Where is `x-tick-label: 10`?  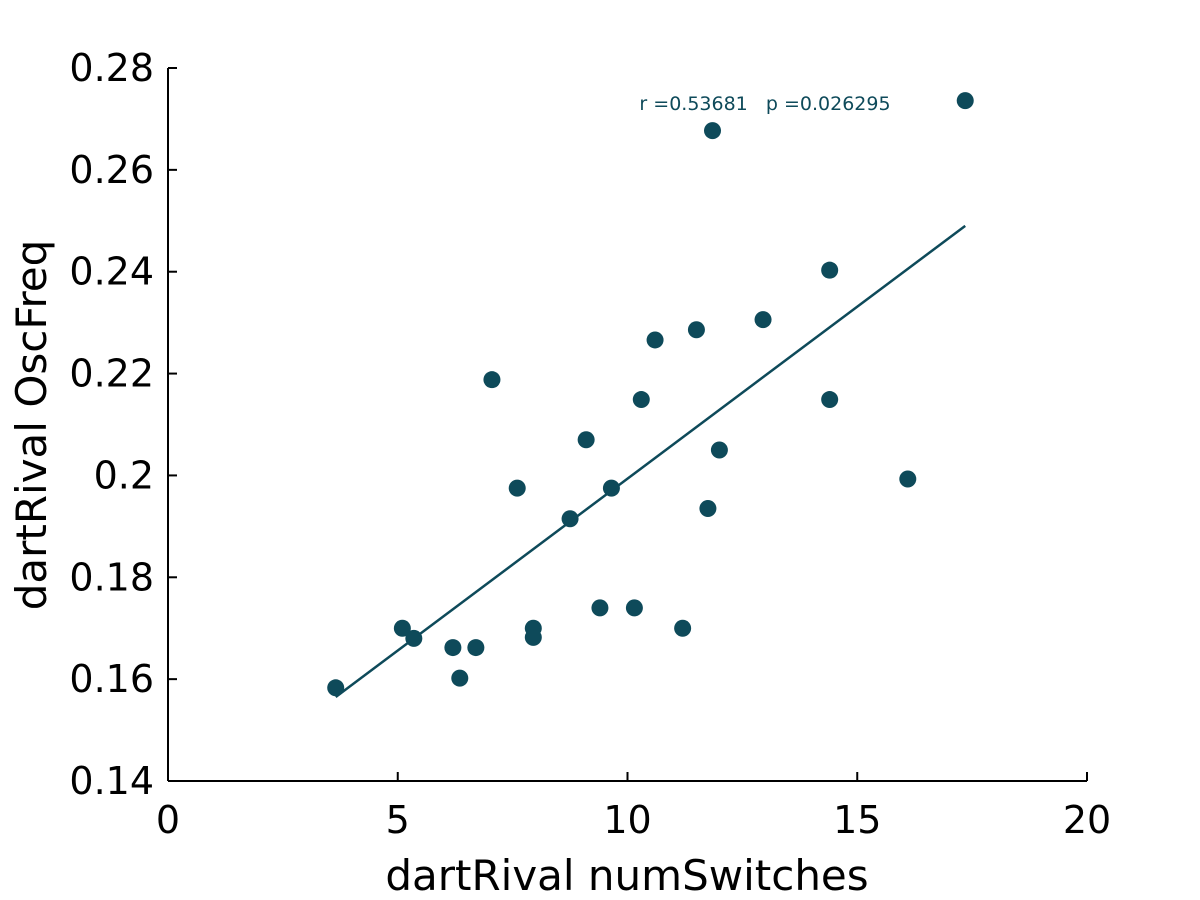 x-tick-label: 10 is located at coordinates (627, 820).